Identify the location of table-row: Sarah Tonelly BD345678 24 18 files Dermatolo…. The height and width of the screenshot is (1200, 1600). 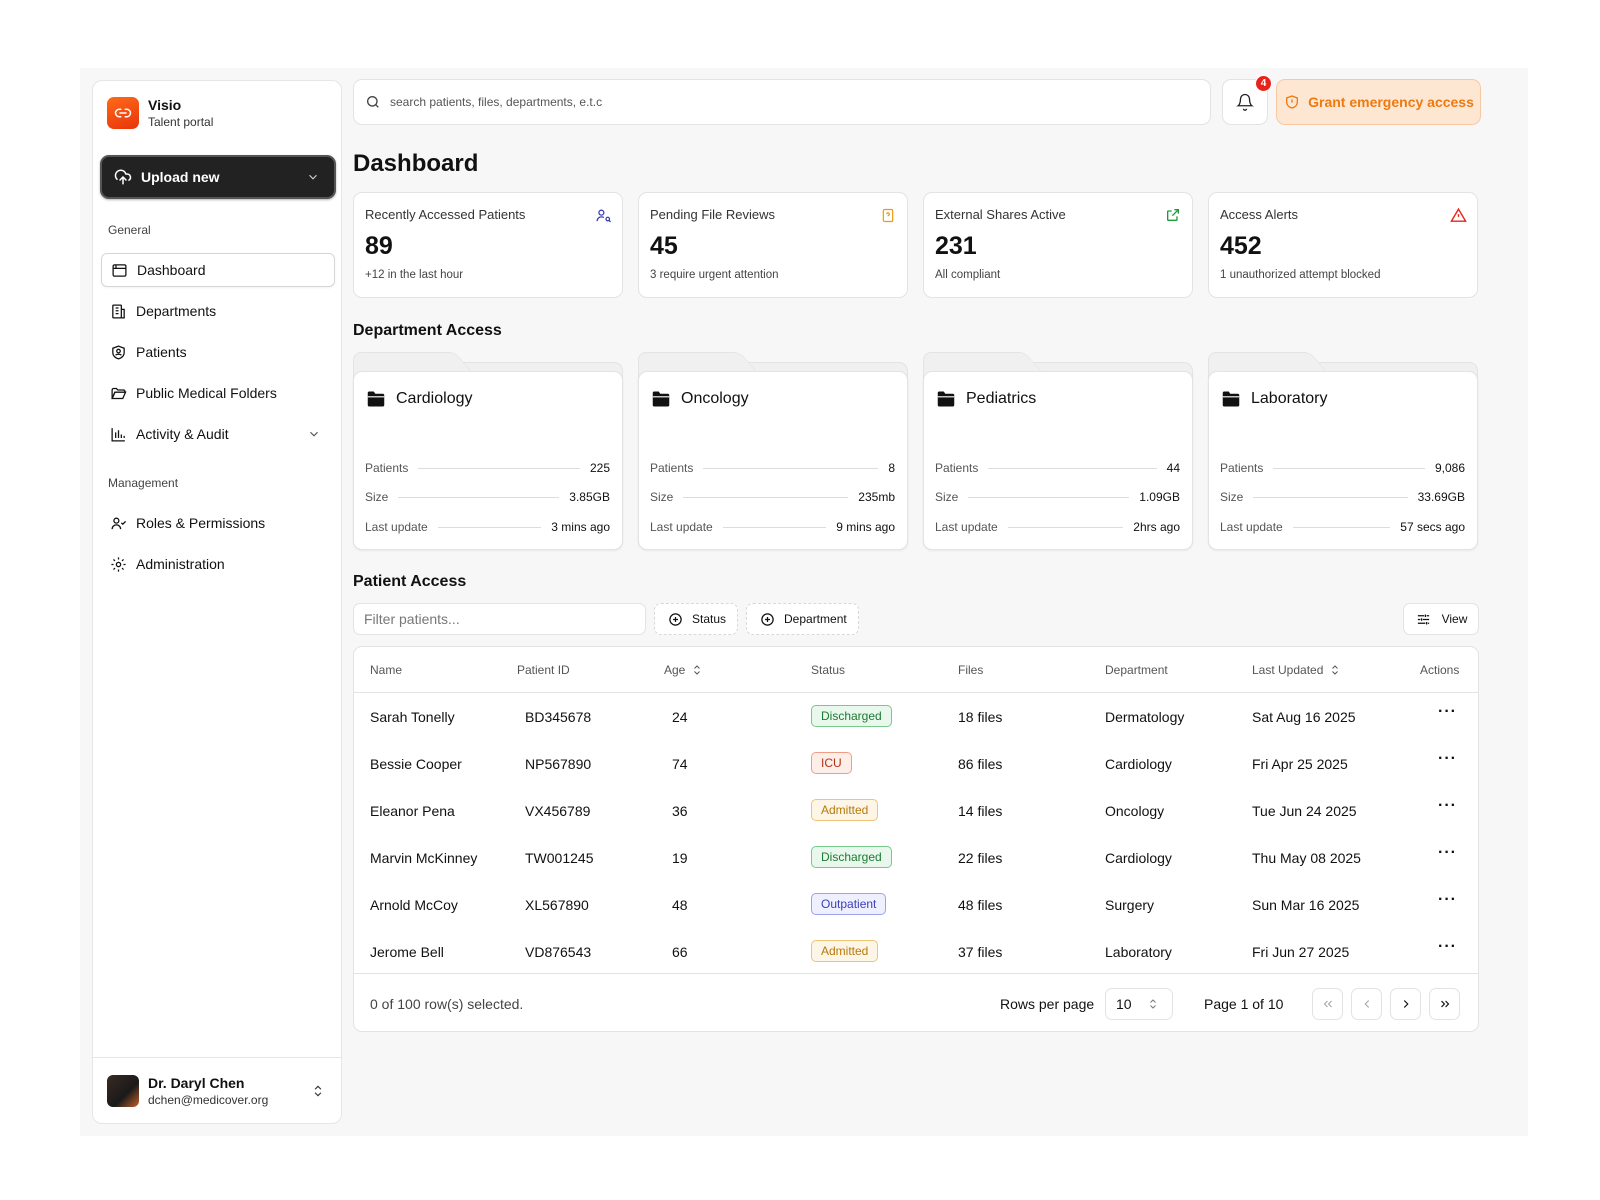
(916, 716).